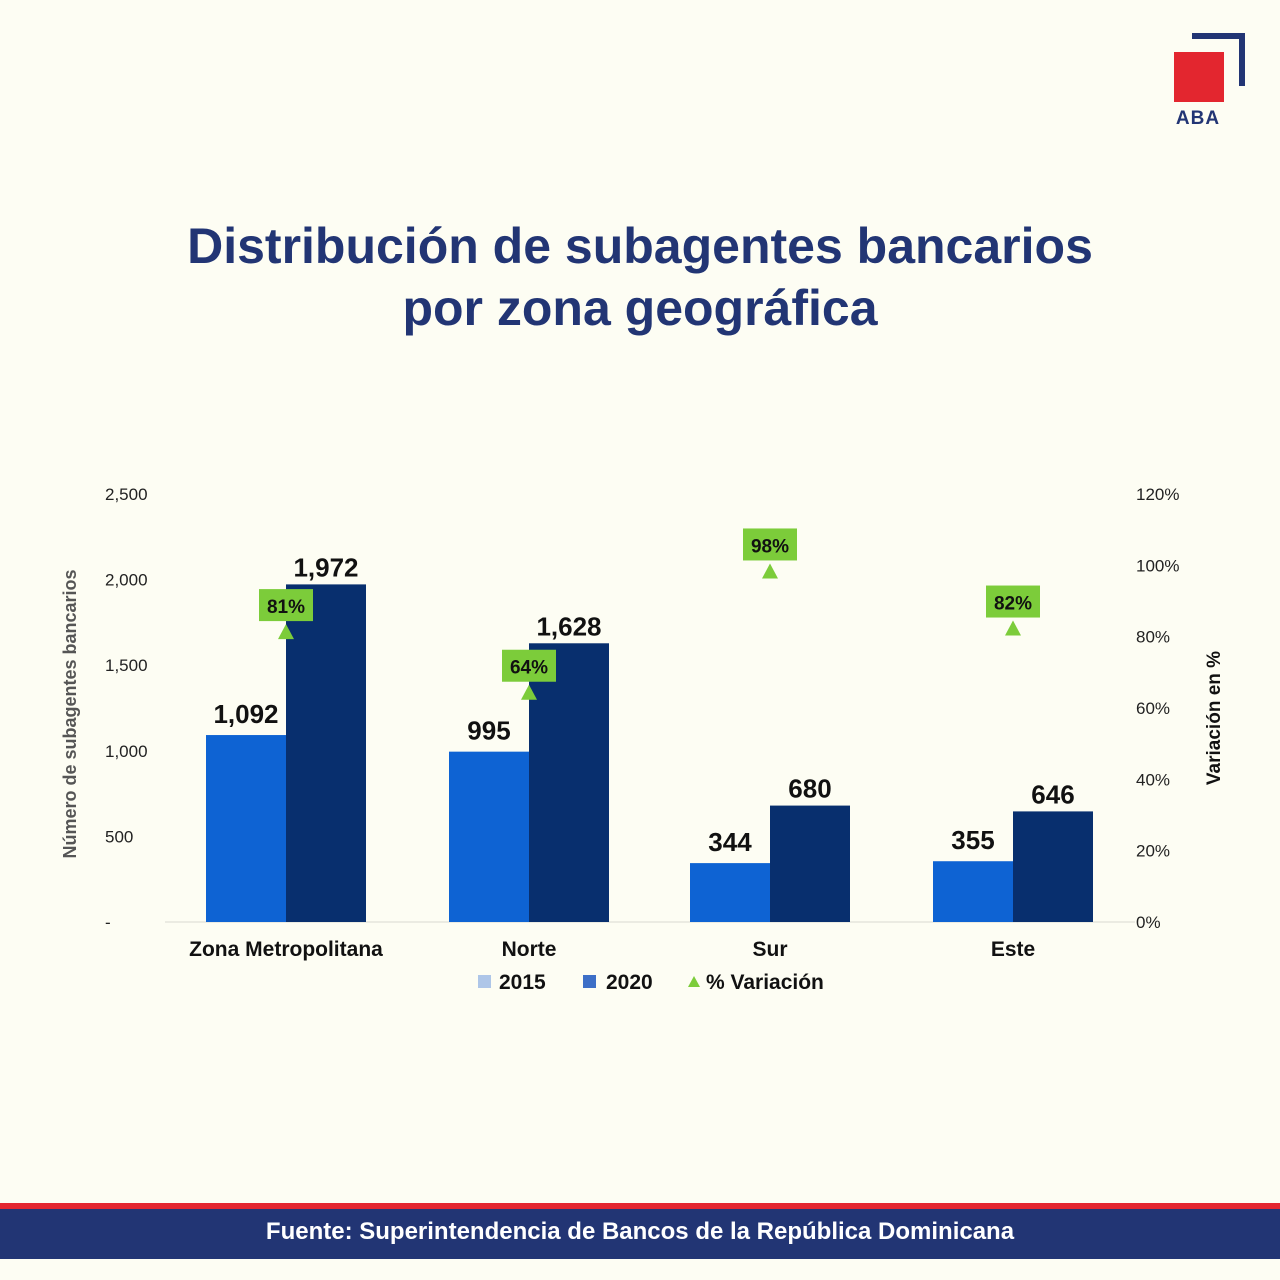 The image size is (1280, 1280). Describe the element at coordinates (1198, 118) in the screenshot. I see `logo-text: ABA` at that location.